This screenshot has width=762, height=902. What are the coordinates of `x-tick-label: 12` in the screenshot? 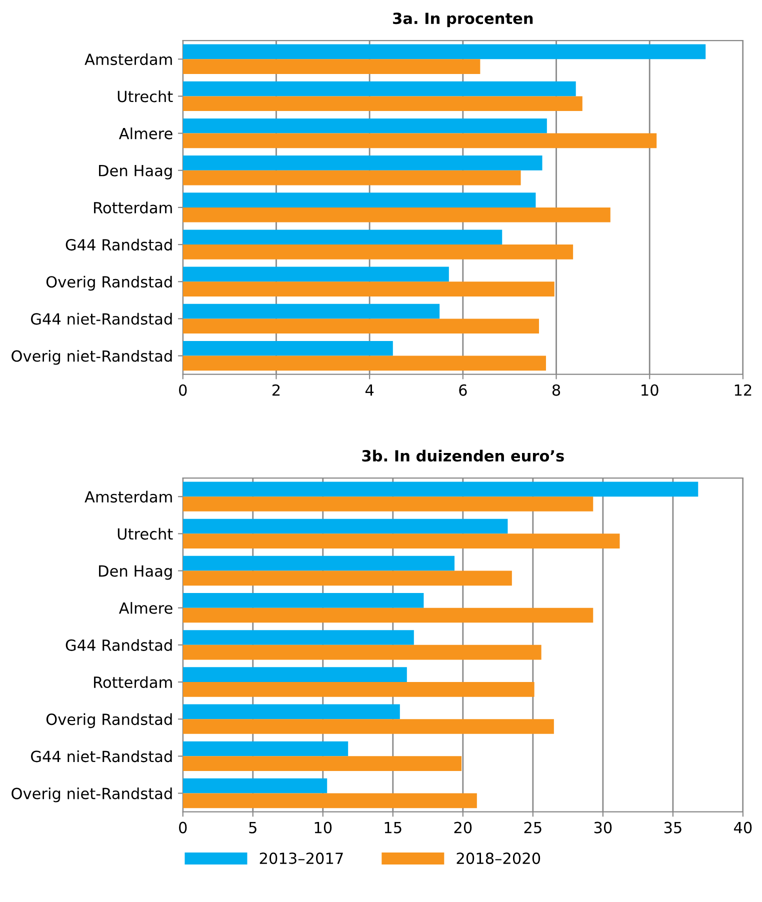 It's located at (743, 390).